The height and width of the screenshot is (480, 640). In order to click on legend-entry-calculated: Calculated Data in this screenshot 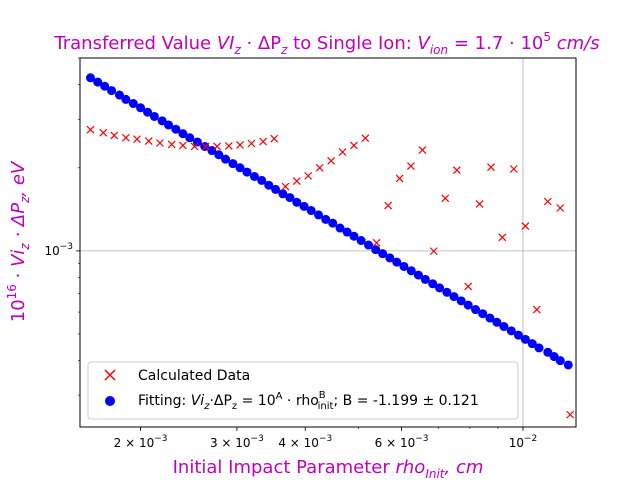, I will do `click(177, 376)`.